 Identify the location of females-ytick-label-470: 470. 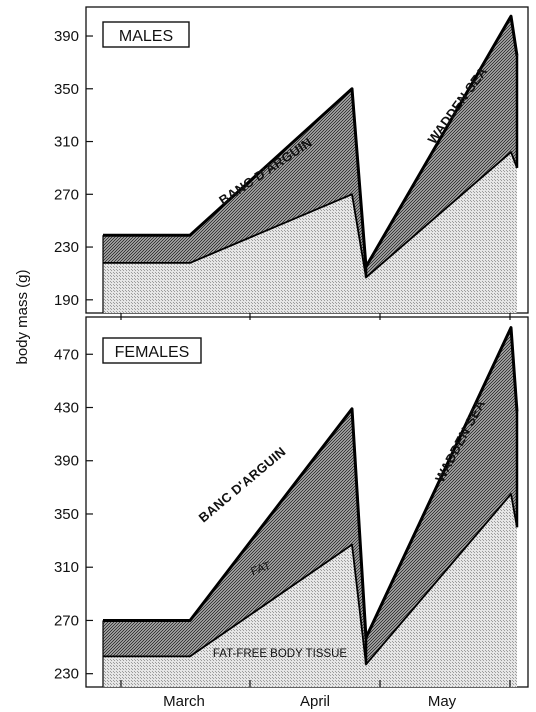
(66, 354).